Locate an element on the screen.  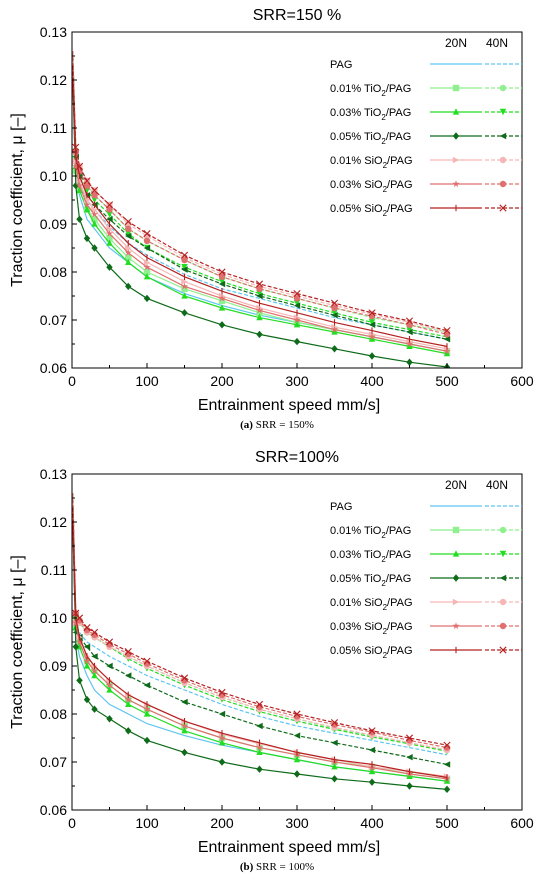
x-tick-label: 500 is located at coordinates (447, 381).